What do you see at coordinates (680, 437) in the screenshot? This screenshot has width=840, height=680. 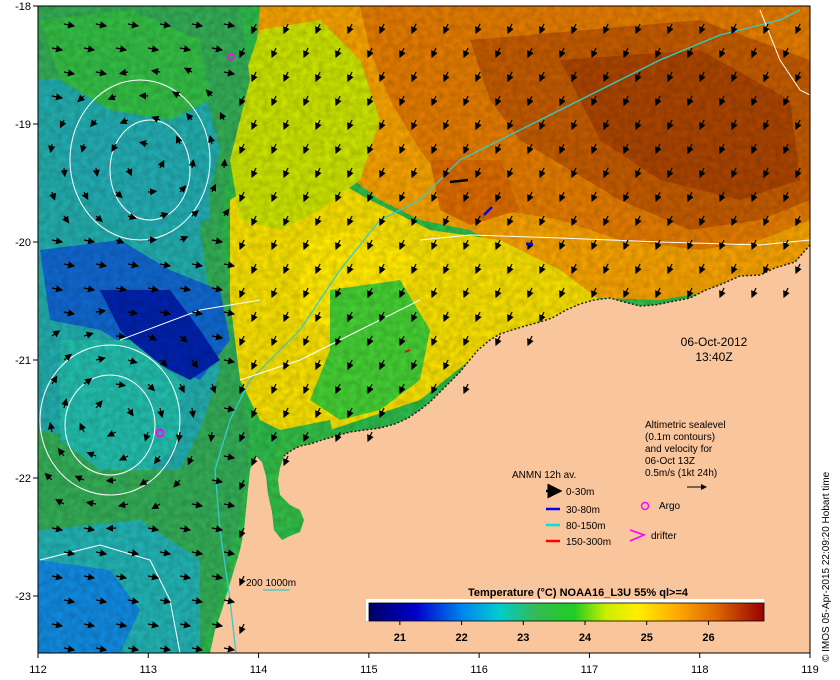 I see `svg-text: (0.1m contours)` at bounding box center [680, 437].